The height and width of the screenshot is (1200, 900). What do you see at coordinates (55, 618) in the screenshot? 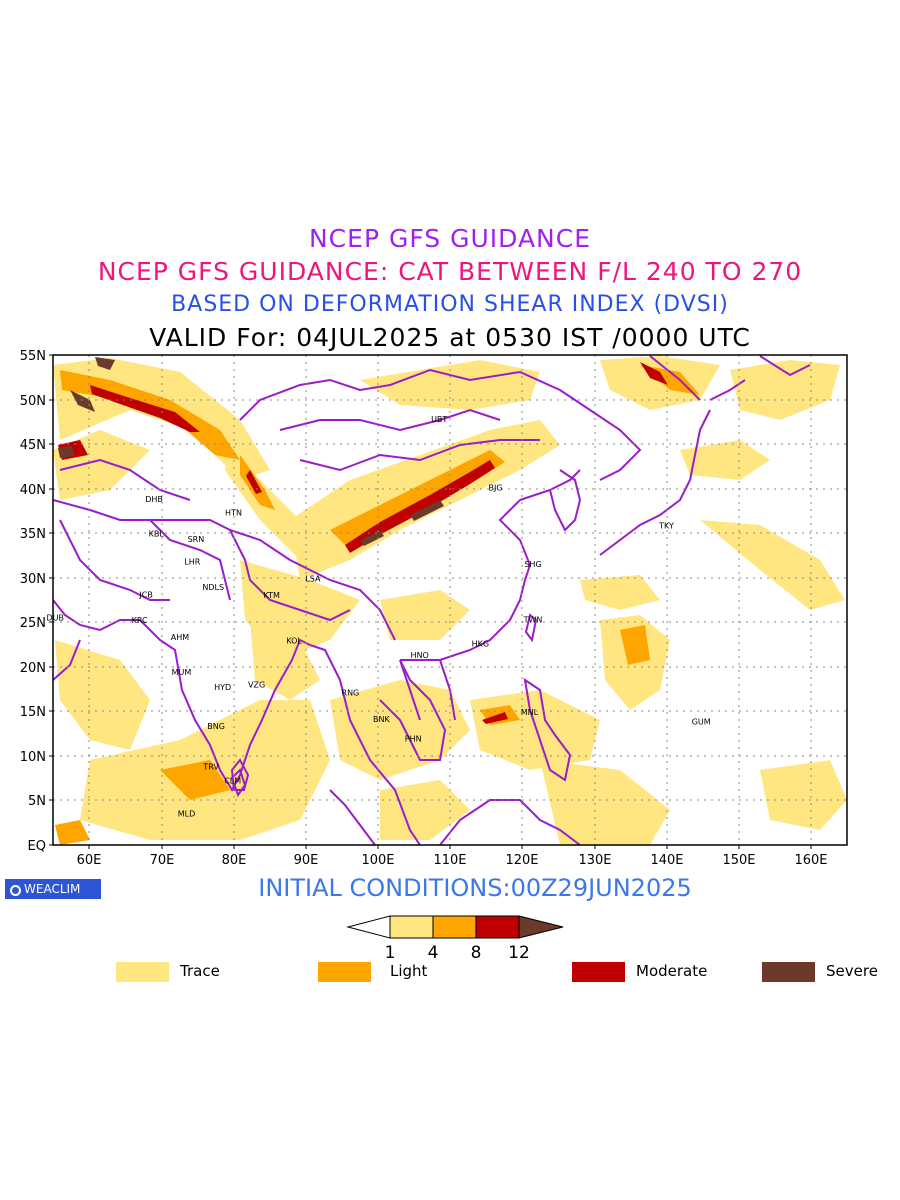
I see `station-label-dub: DUB` at bounding box center [55, 618].